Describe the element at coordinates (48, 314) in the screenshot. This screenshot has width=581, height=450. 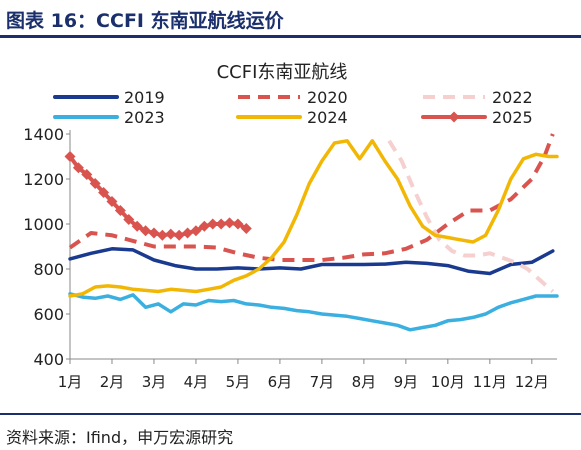
I see `y-tick-label: 600` at that location.